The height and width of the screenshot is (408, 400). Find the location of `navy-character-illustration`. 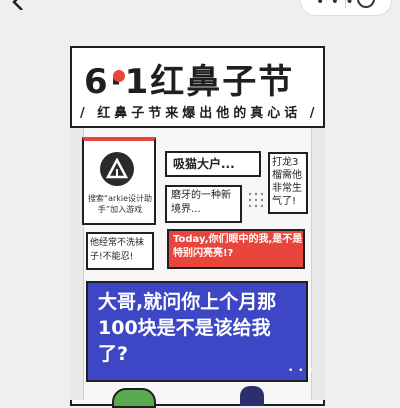

navy-character-illustration is located at coordinates (252, 396).